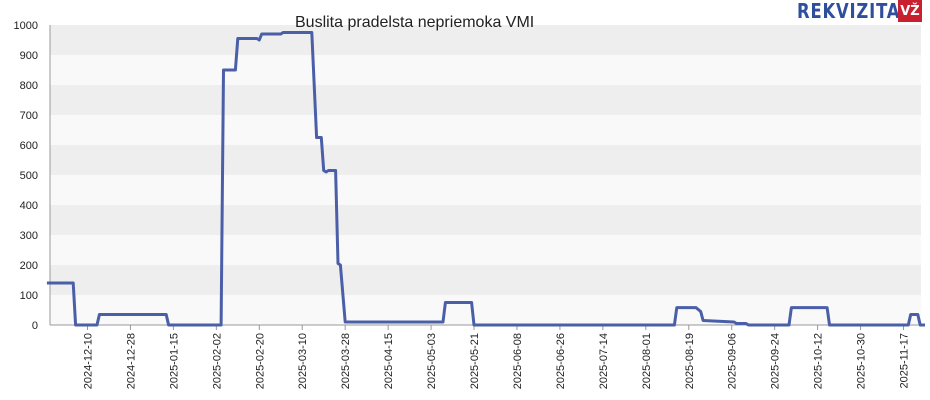 Image resolution: width=930 pixels, height=400 pixels. What do you see at coordinates (29, 146) in the screenshot?
I see `y-tick-label: 600` at bounding box center [29, 146].